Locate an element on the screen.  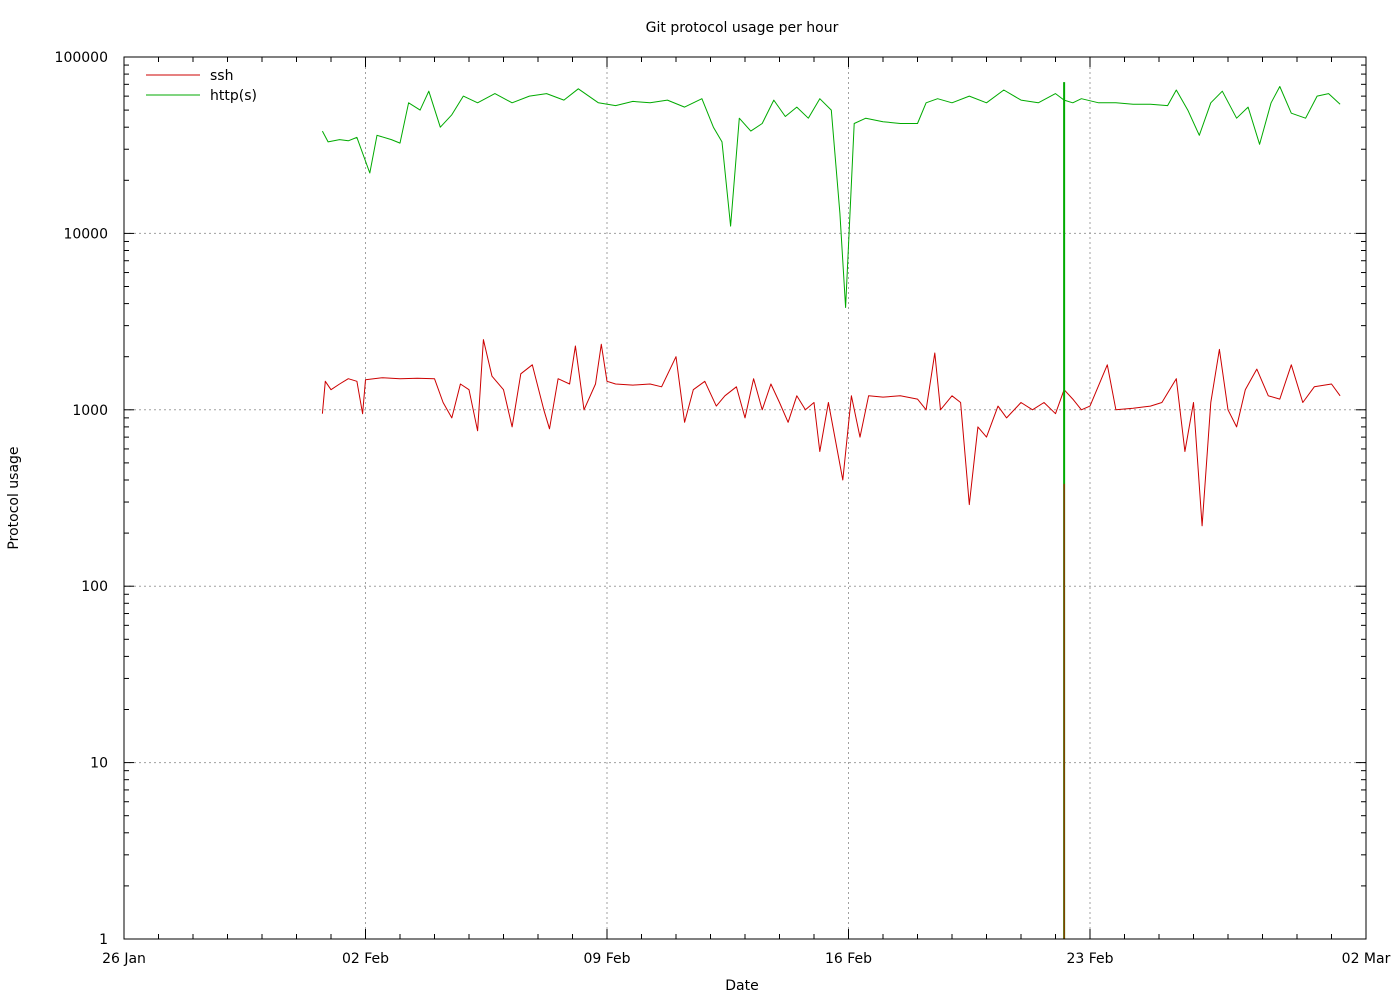
x-axis-labels: 26 Jan 02 Feb 09 Feb 16 Feb 23 Feb 02 Mar is located at coordinates (746, 959).